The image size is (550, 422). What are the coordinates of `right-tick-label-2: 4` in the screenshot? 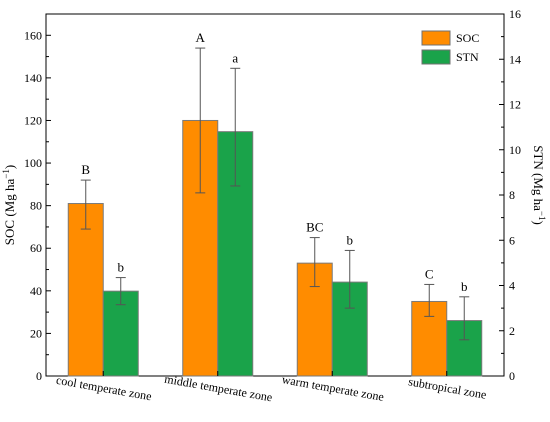 It's located at (512, 286).